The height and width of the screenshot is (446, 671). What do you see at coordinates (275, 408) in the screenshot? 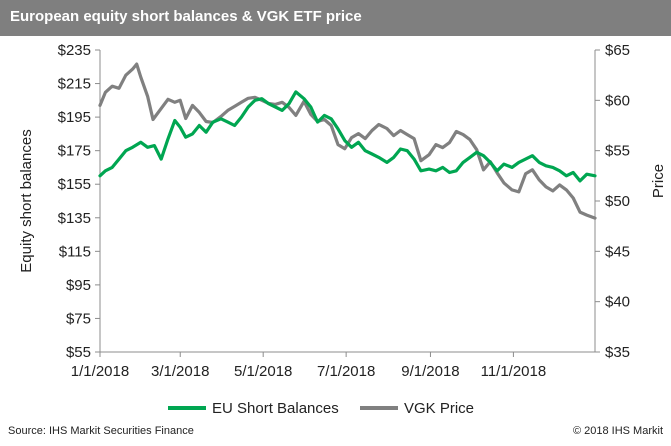
I see `legend-eu-short-balances-label: EU Short Balances` at bounding box center [275, 408].